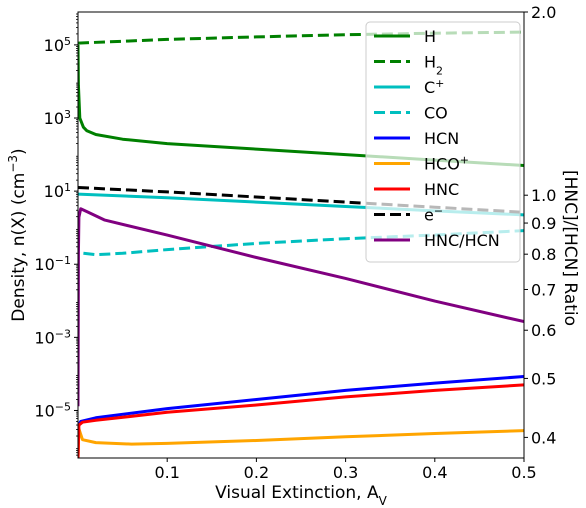 Image resolution: width=586 pixels, height=508 pixels. I want to click on x-tick-label: 0.2, so click(256, 472).